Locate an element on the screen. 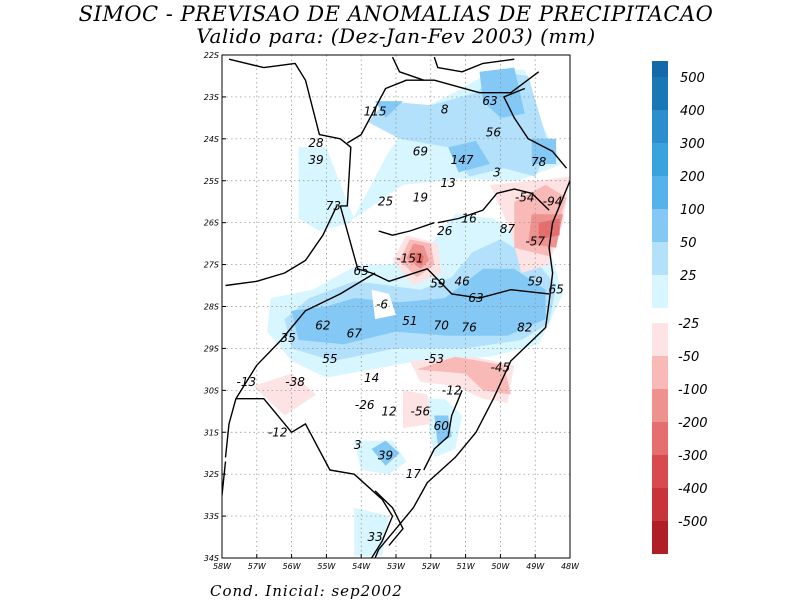 This screenshot has height=612, width=792. colorbar-label: -300 is located at coordinates (693, 456).